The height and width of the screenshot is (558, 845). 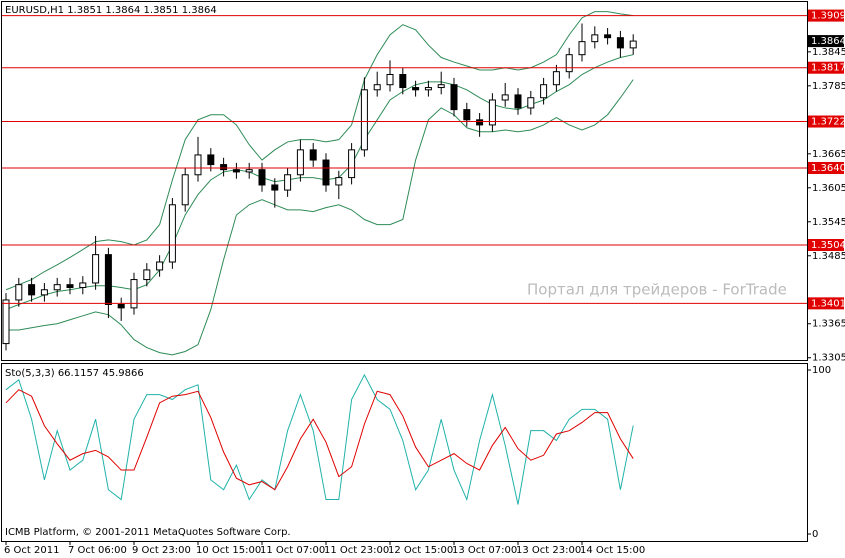 What do you see at coordinates (420, 550) in the screenshot?
I see `x-tick-label: 12 Oct 15:00` at bounding box center [420, 550].